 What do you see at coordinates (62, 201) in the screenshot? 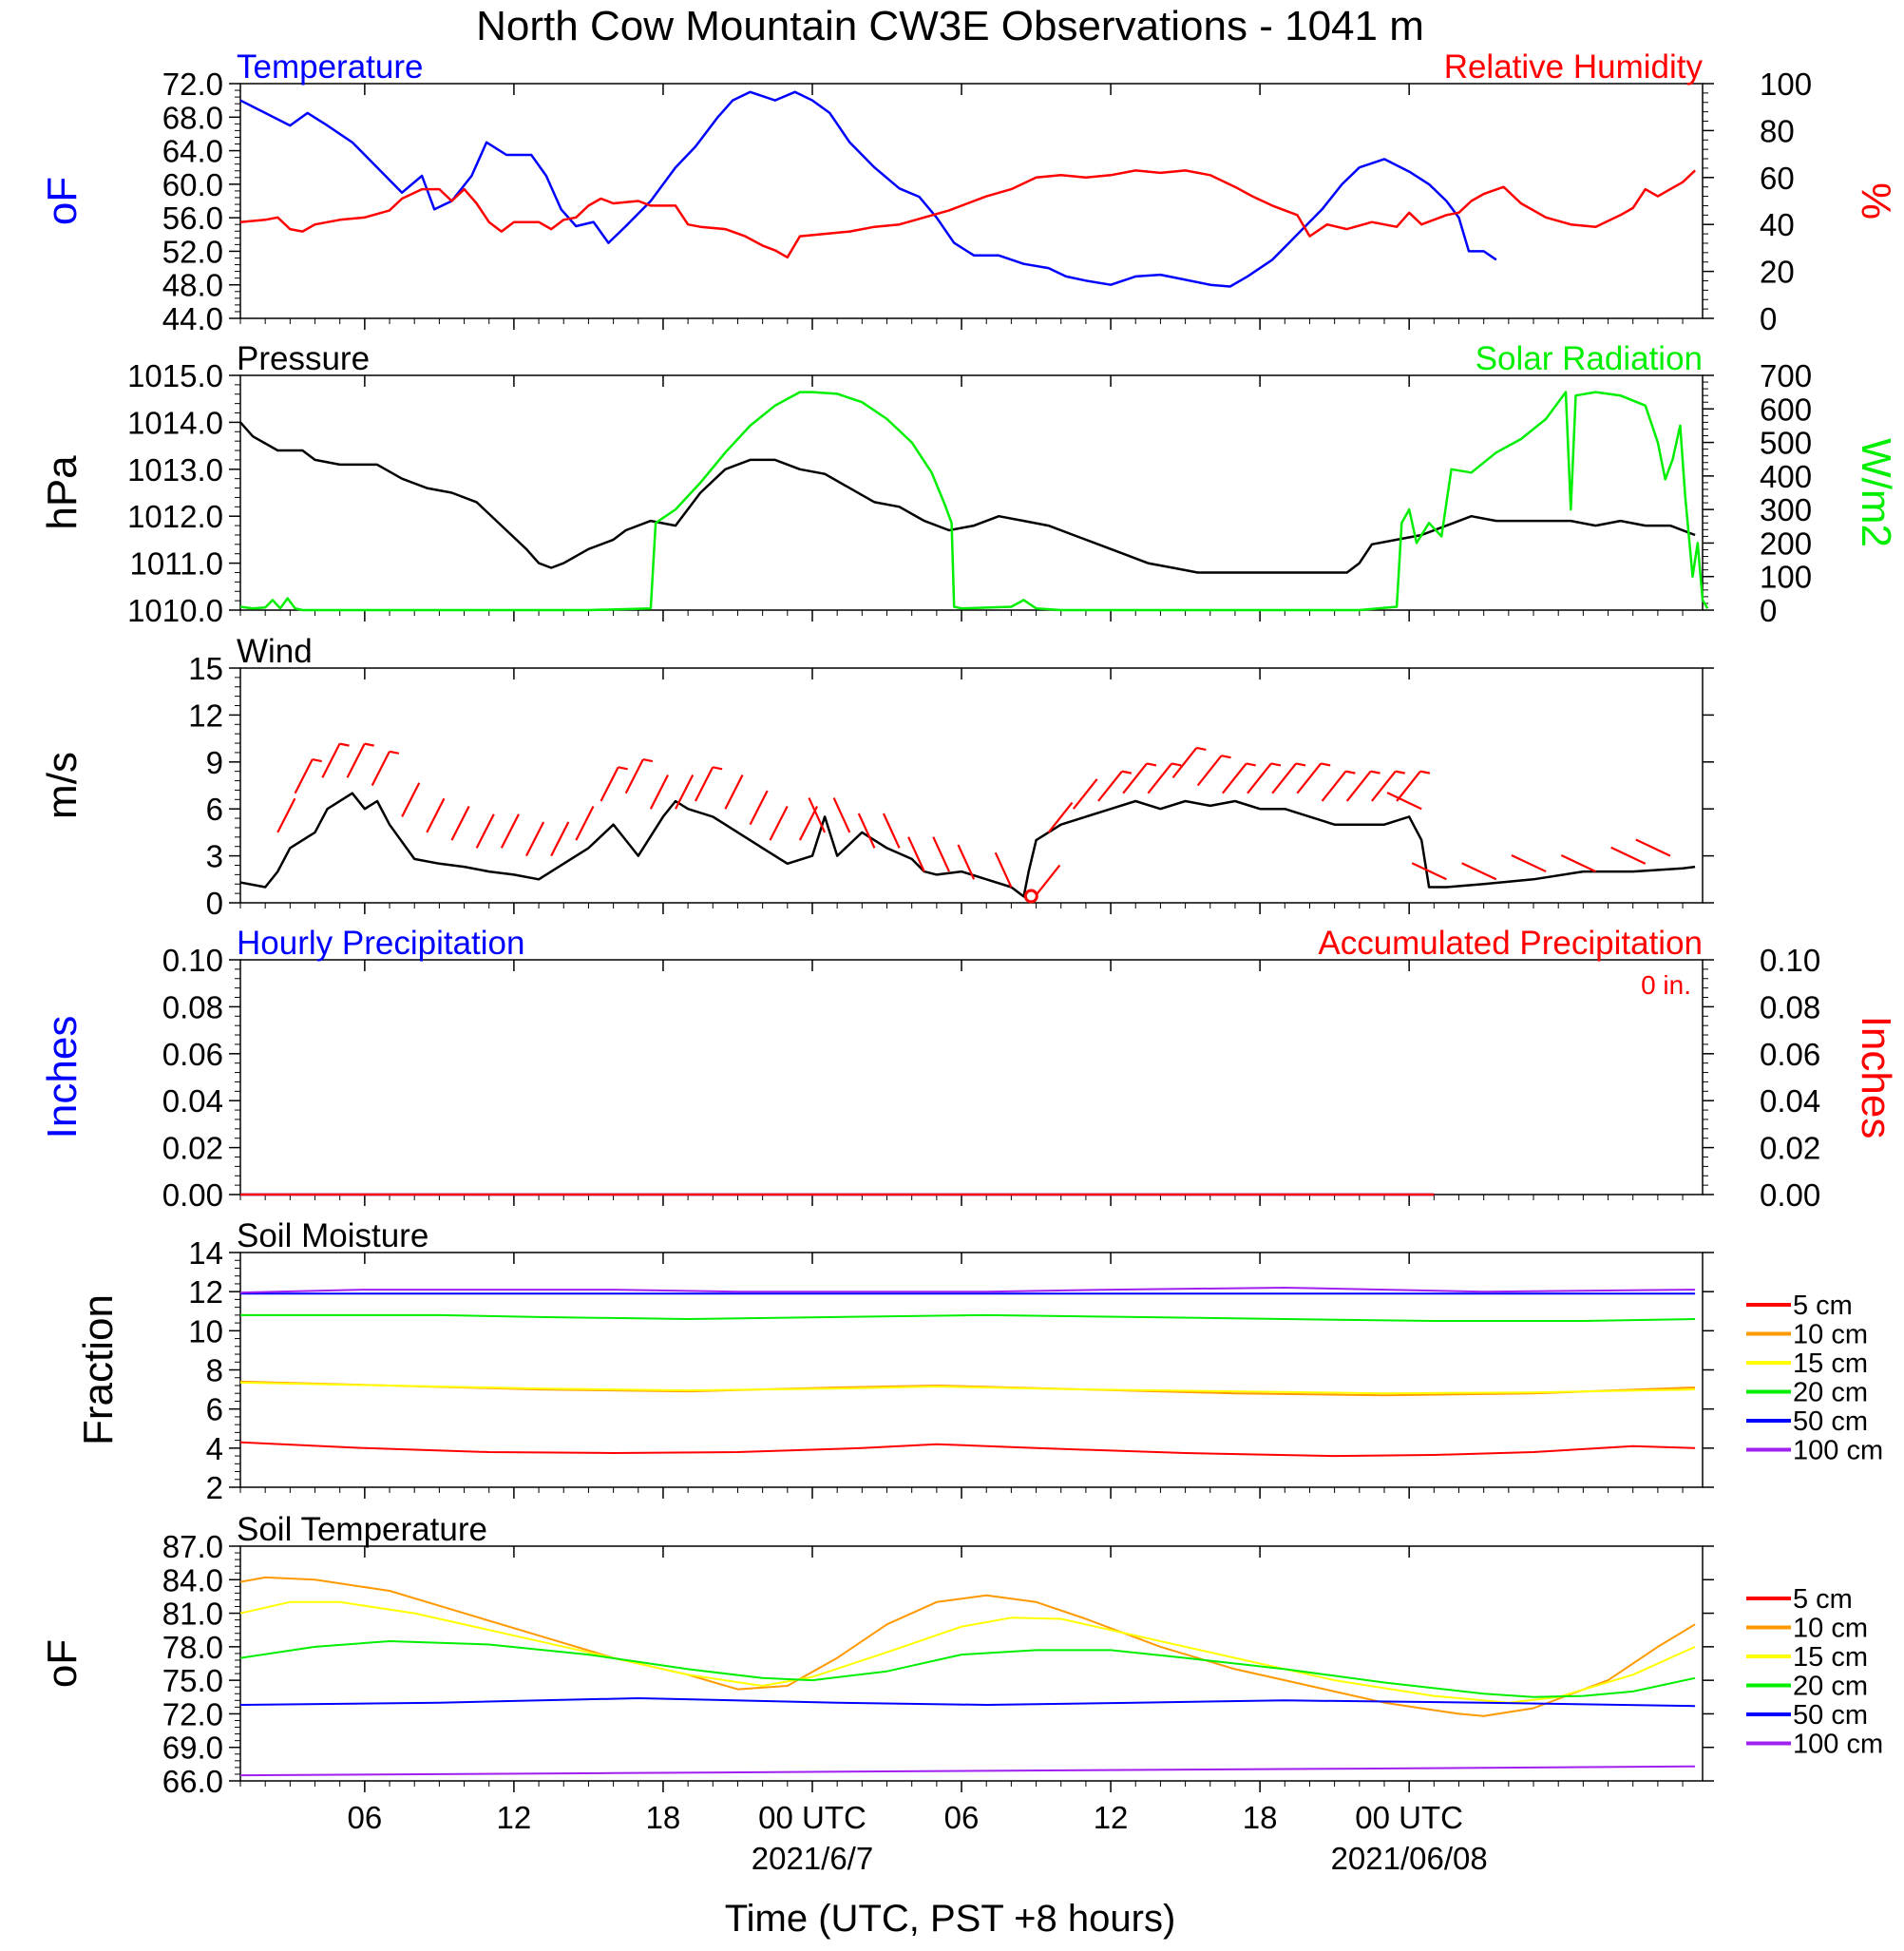
I see `y-left-axis-label: oF` at bounding box center [62, 201].